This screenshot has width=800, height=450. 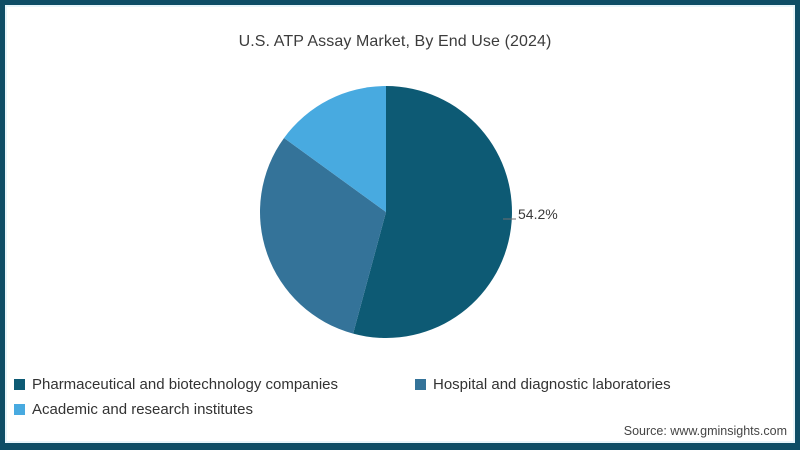 I want to click on pie-data-label: 54.2%, so click(x=538, y=214).